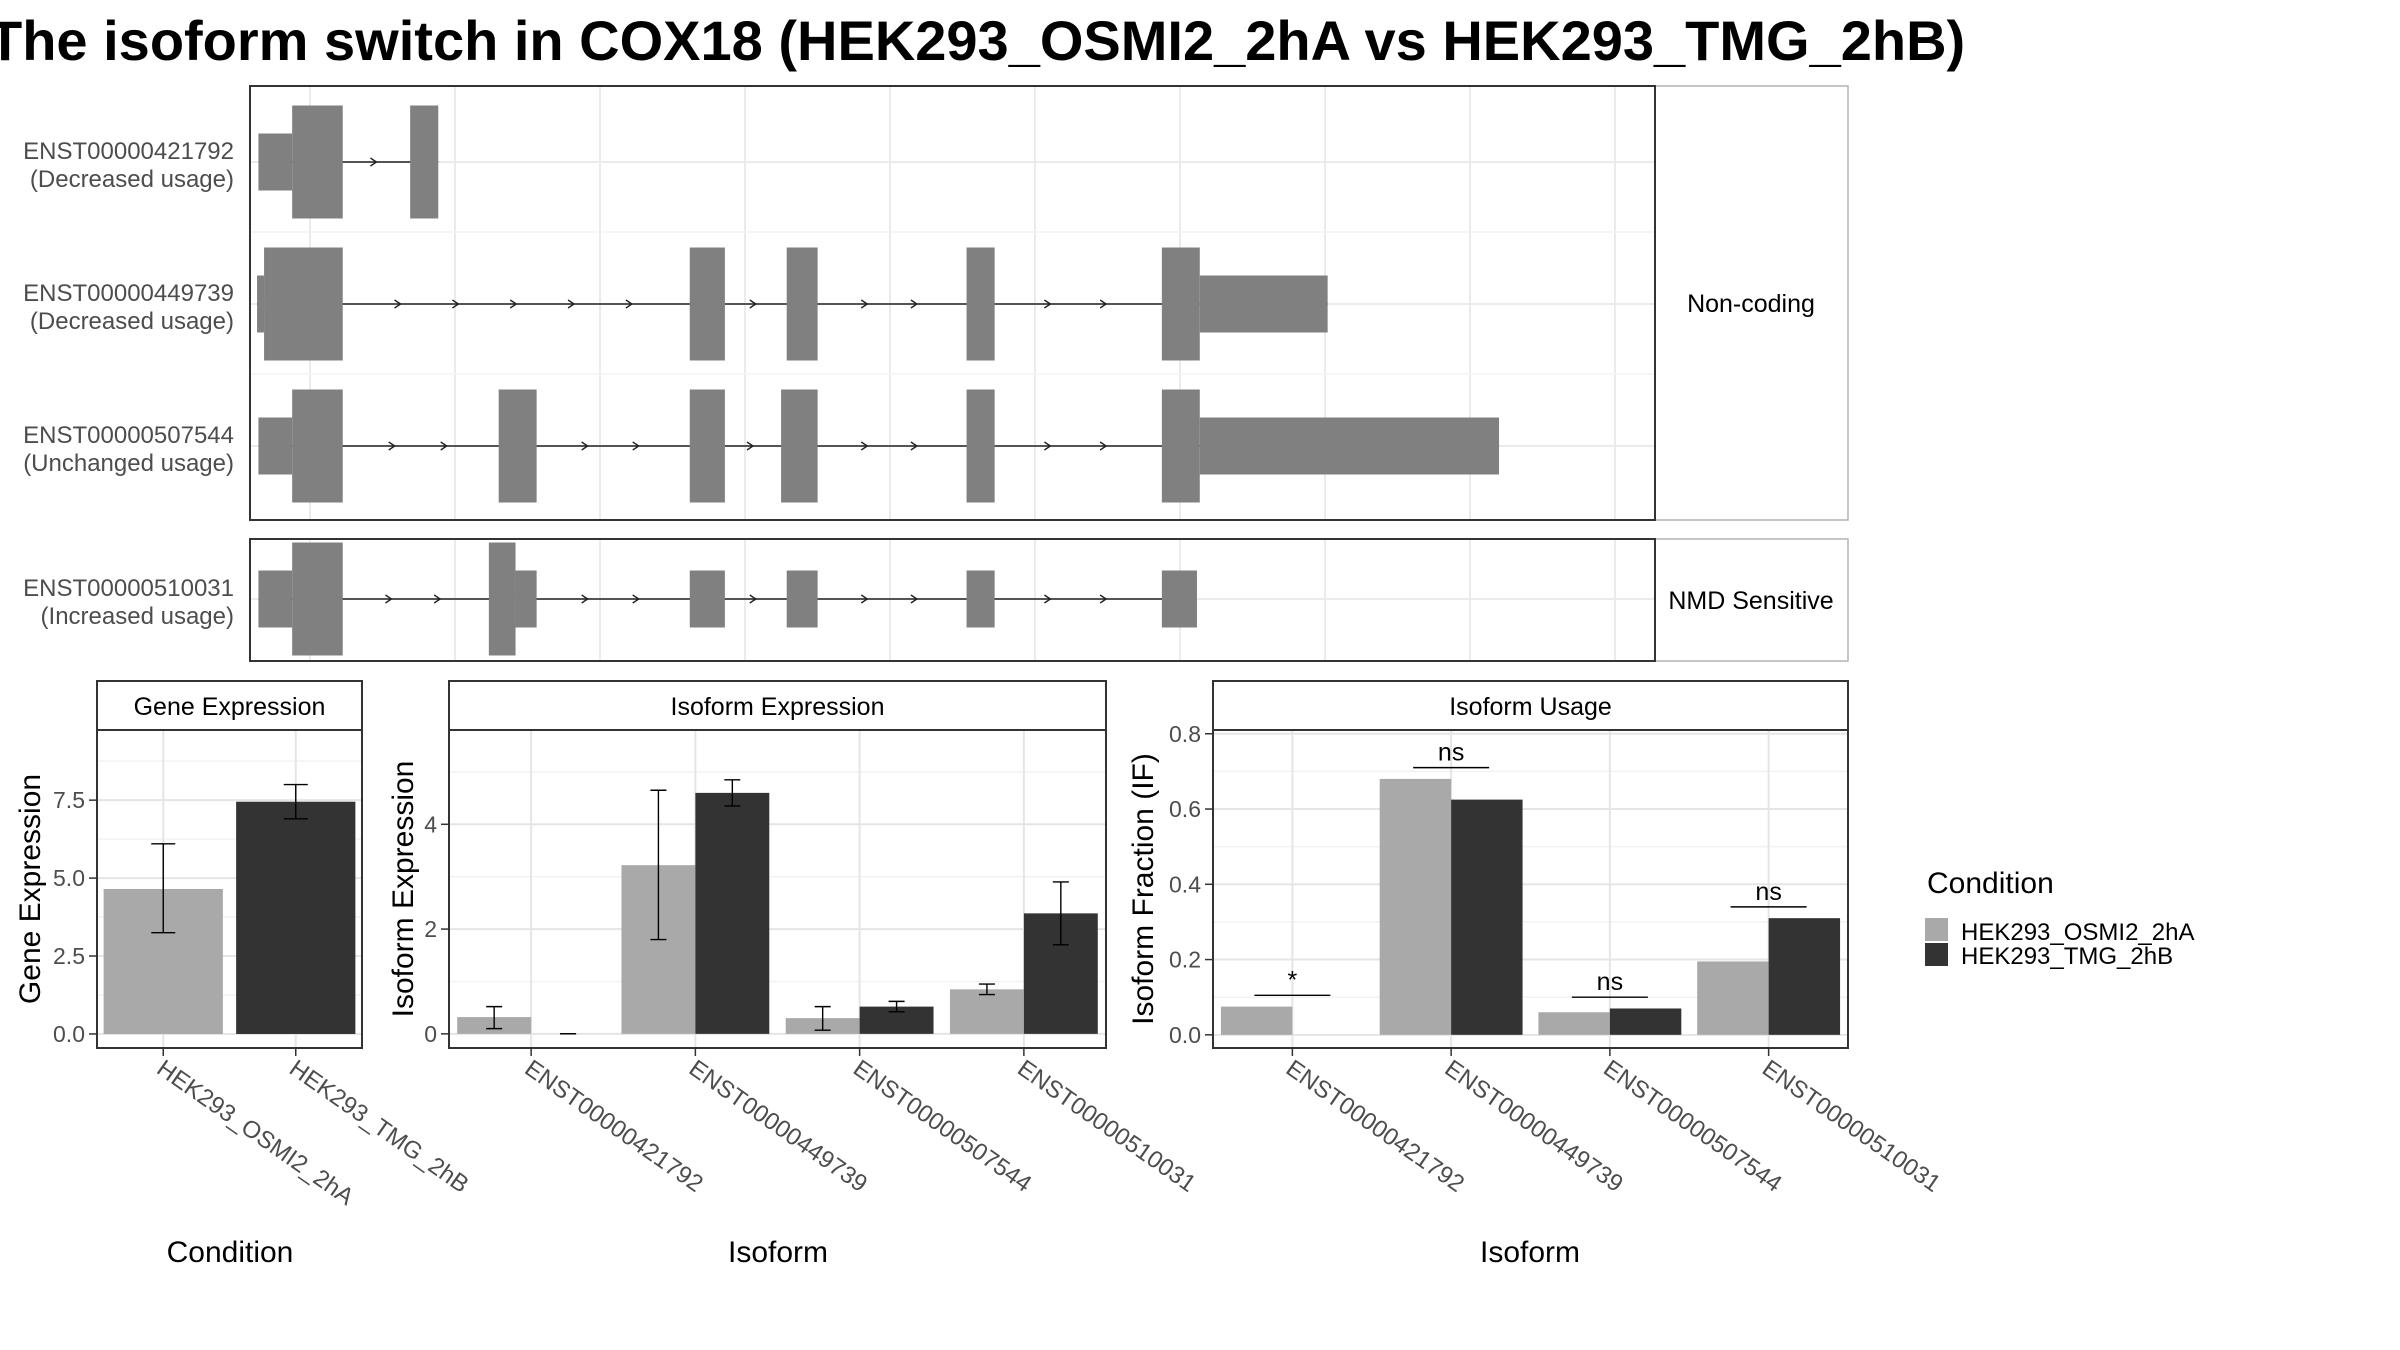  What do you see at coordinates (69, 800) in the screenshot?
I see `y-tick-label: 7.5` at bounding box center [69, 800].